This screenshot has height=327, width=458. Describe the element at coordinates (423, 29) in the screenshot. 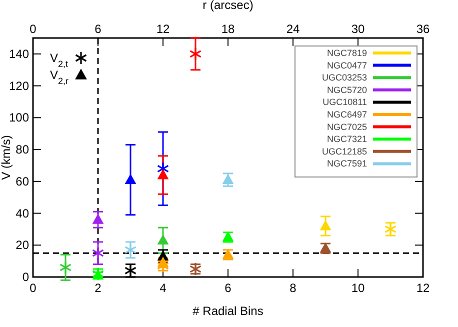

I see `x2-tick-label: 36` at that location.